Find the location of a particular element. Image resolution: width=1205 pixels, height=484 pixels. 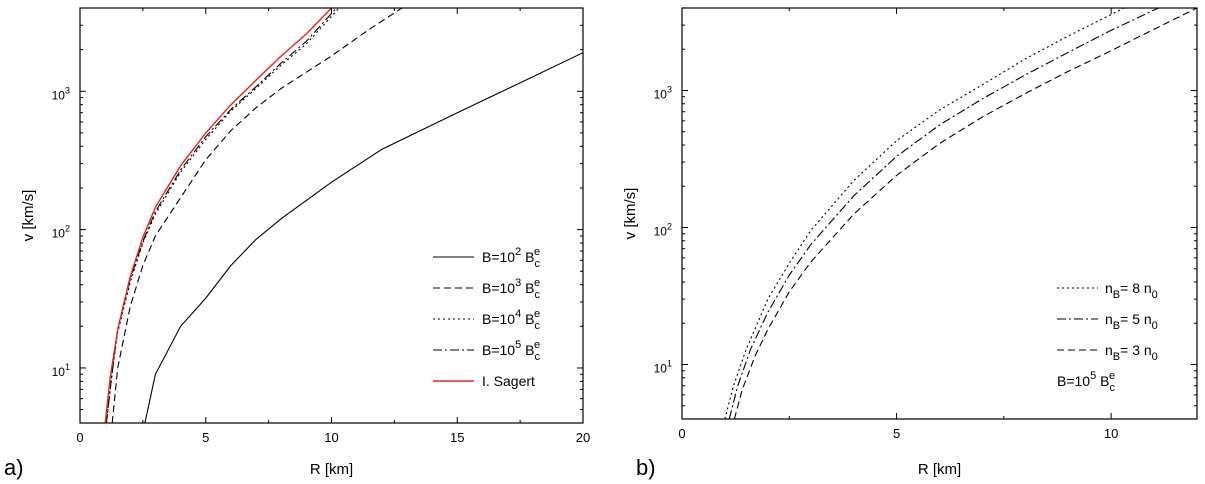

legend-label-2: nB= 3 n0 is located at coordinates (1131, 352).